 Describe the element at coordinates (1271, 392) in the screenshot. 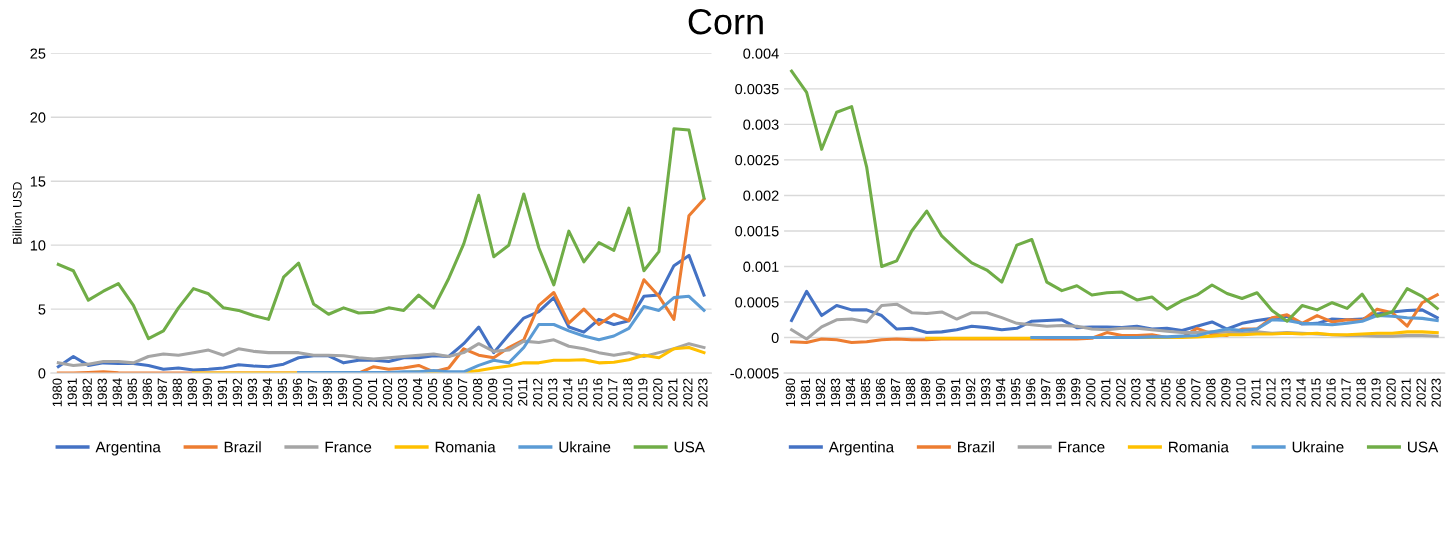

I see `x-tick-label: 2012` at that location.